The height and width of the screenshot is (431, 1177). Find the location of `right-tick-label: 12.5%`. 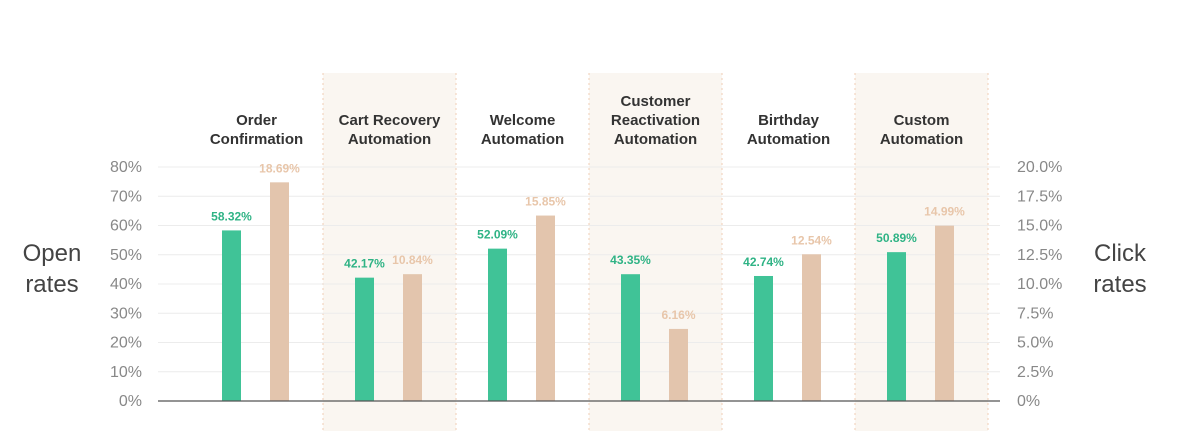

right-tick-label: 12.5% is located at coordinates (1039, 255).